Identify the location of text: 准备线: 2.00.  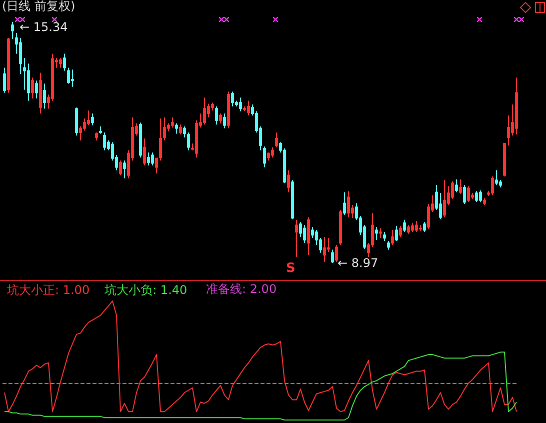
(241, 289).